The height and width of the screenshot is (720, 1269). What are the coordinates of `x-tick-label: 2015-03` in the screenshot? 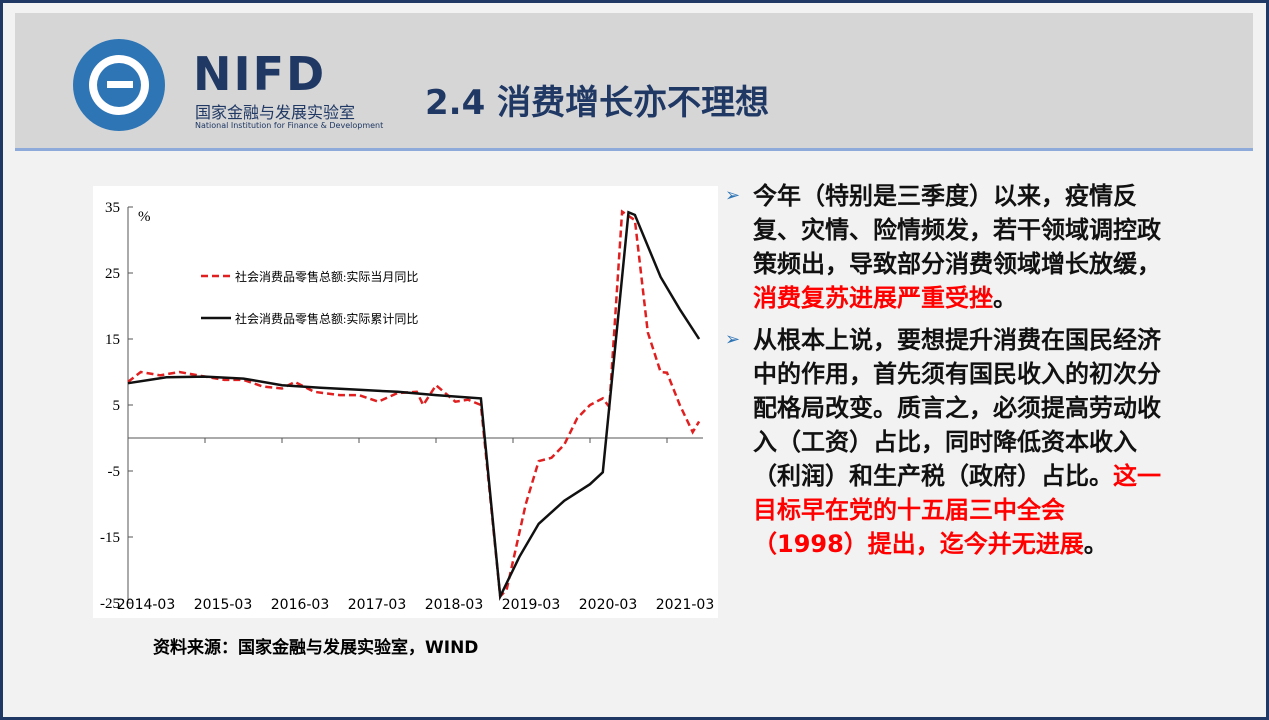 It's located at (223, 605).